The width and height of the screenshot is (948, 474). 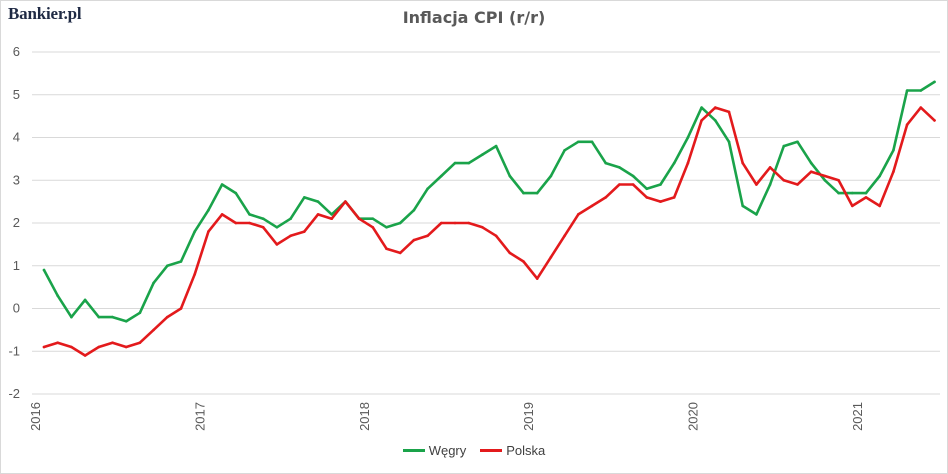 I want to click on y-tick-label: 0, so click(x=16, y=308).